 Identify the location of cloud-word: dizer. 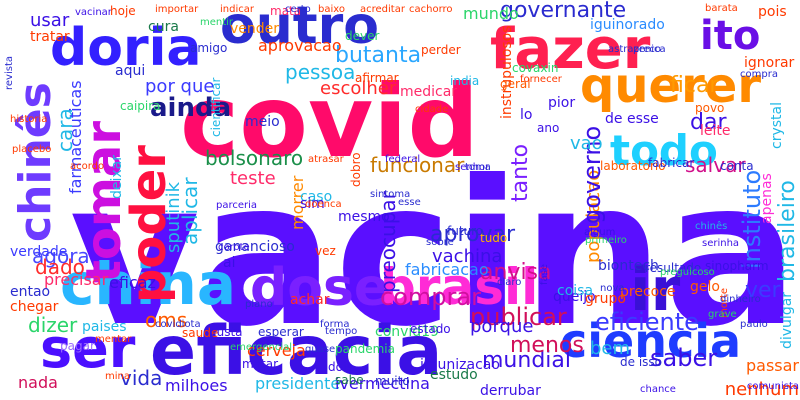
(53, 325).